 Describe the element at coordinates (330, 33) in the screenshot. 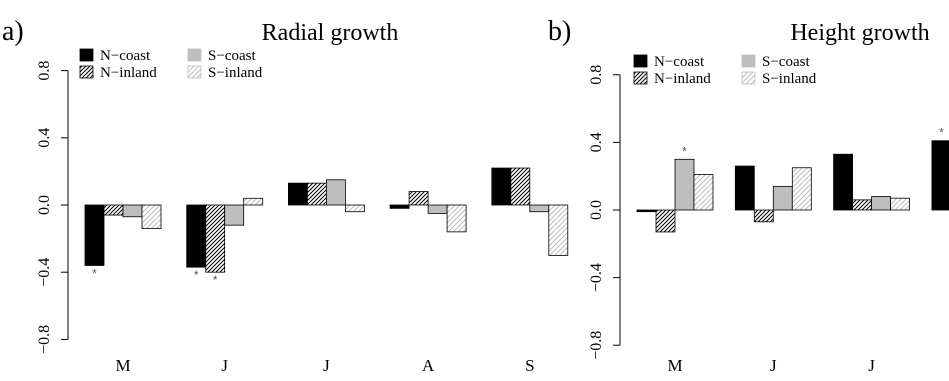

I see `chart-title: Radial growth` at that location.